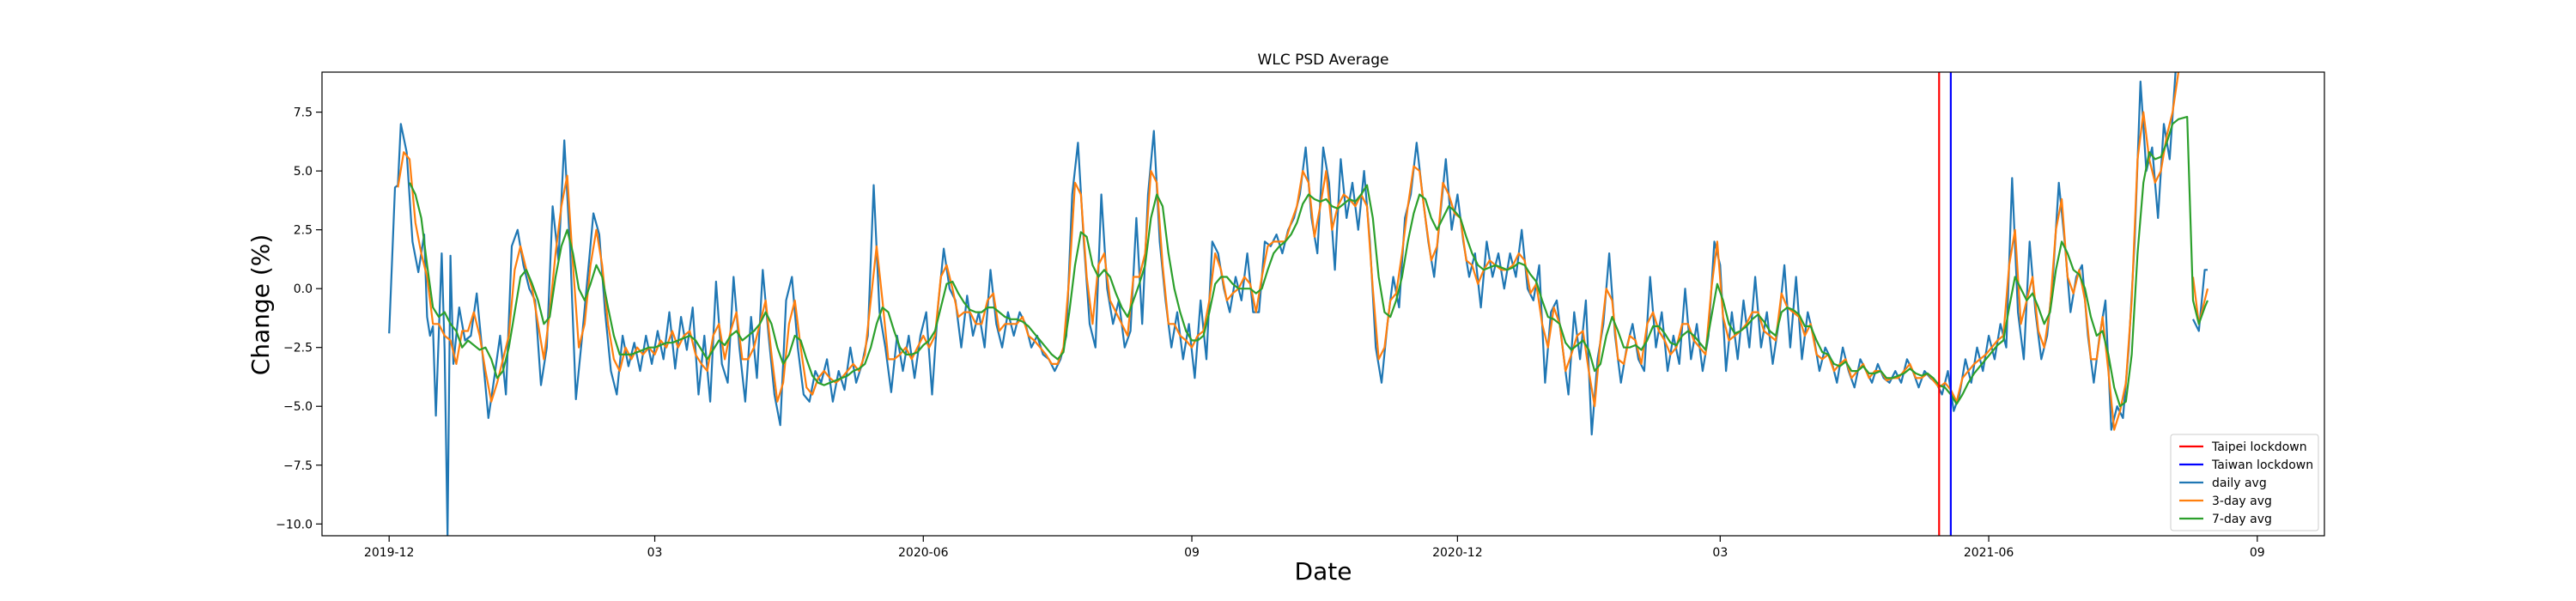 The height and width of the screenshot is (601, 2576). I want to click on lockdown-lines, so click(1945, 304).